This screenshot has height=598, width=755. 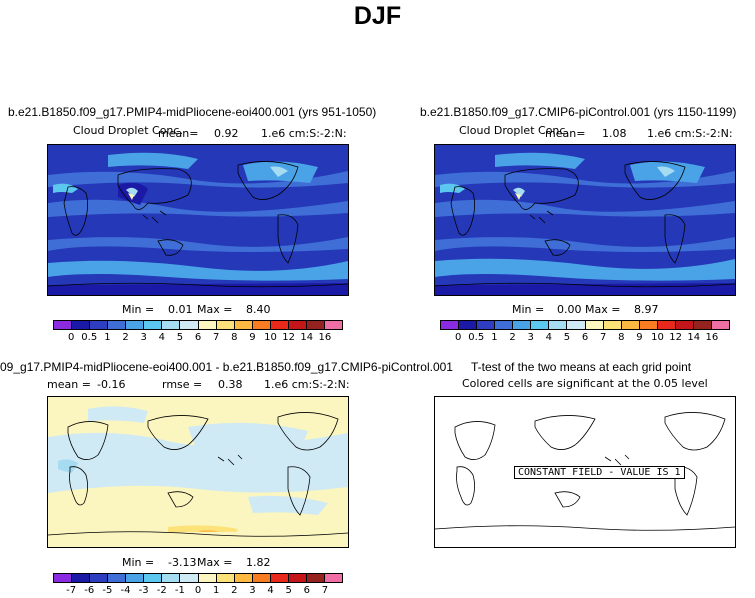 What do you see at coordinates (216, 337) in the screenshot?
I see `panel1-colorbar-tick-label: 7` at bounding box center [216, 337].